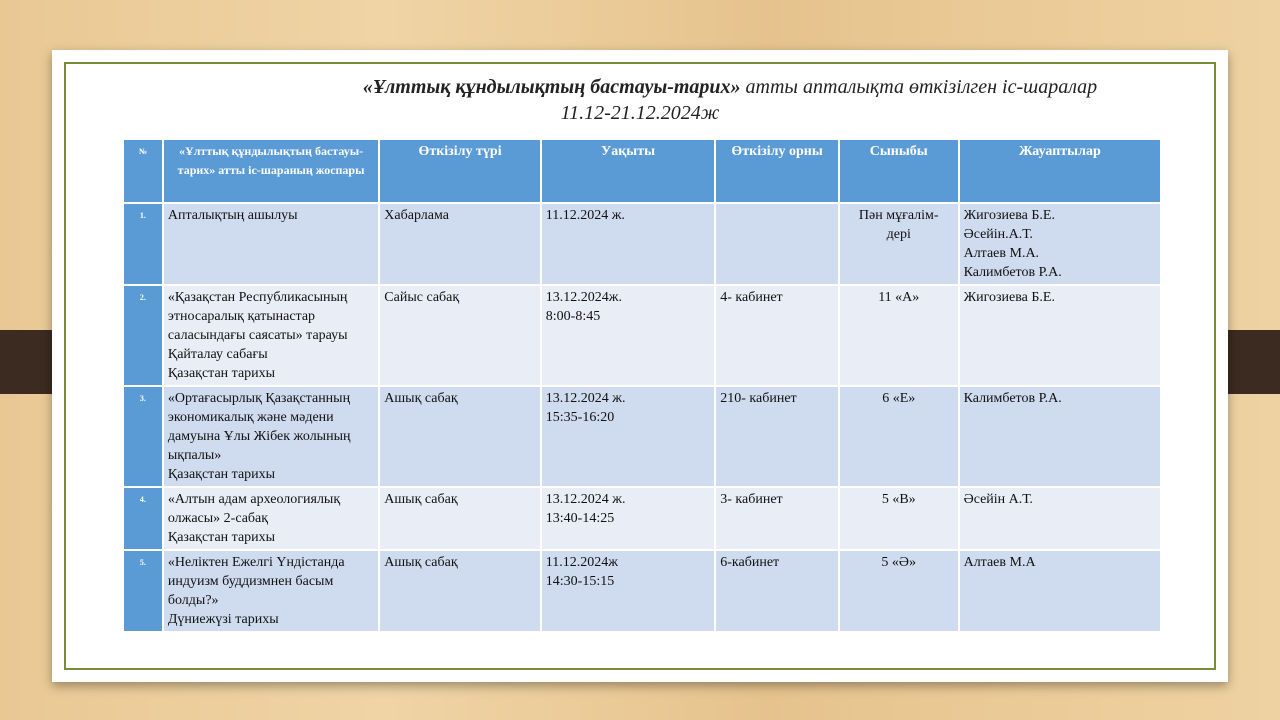  Describe the element at coordinates (460, 335) in the screenshot. I see `event-type: Сайыс сабақ` at that location.